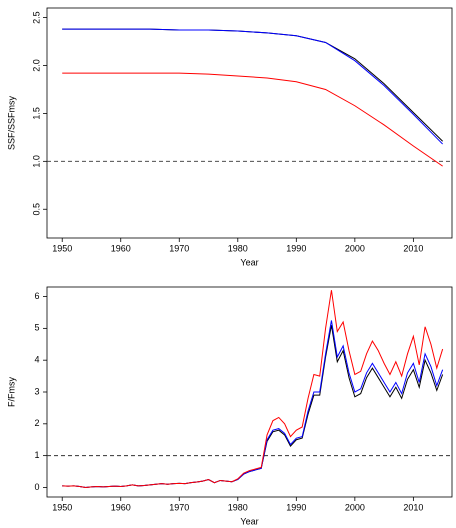 The height and width of the screenshot is (528, 456). Describe the element at coordinates (36, 360) in the screenshot. I see `y-tick-label: 4` at that location.